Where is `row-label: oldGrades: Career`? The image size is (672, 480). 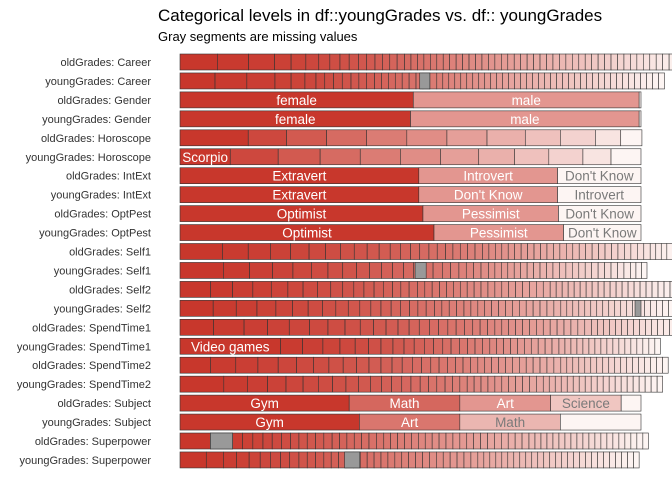 row-label: oldGrades: Career is located at coordinates (106, 63).